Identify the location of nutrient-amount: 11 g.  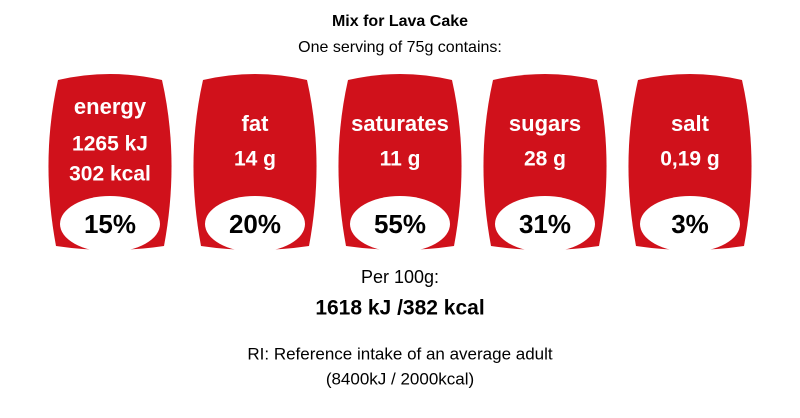
(400, 159).